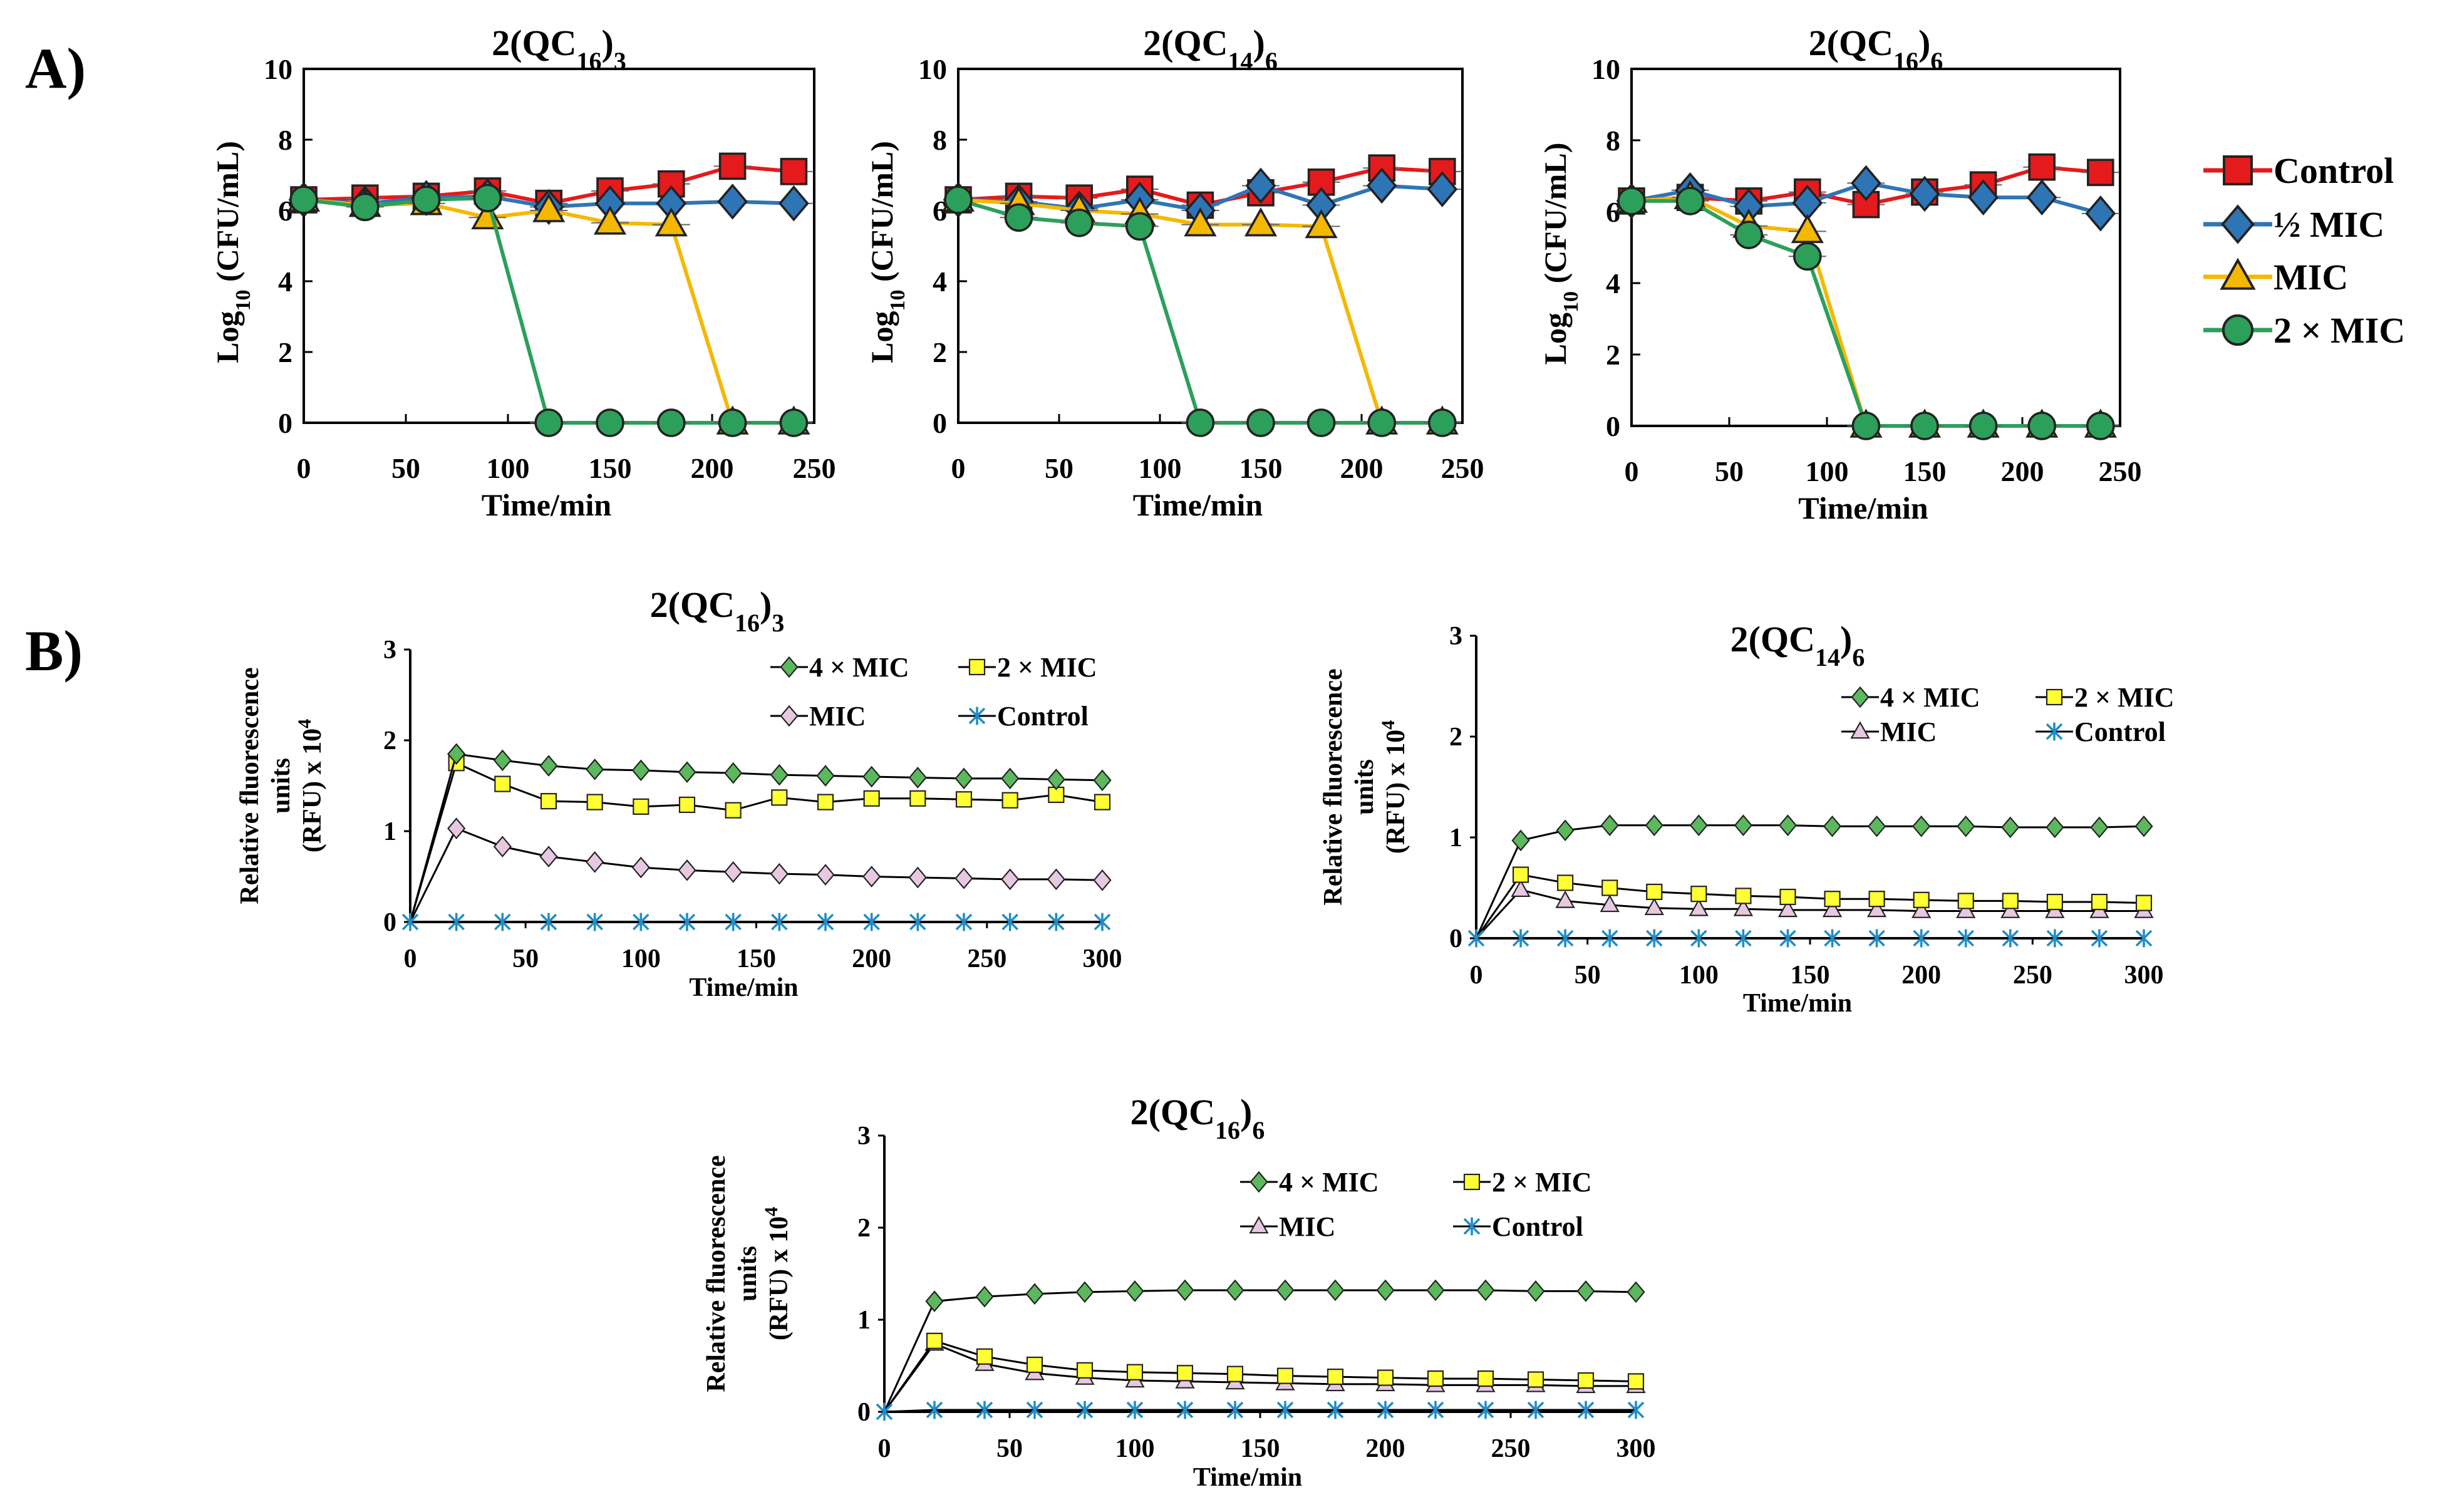 This screenshot has width=2452, height=1512. Describe the element at coordinates (1264, 1372) in the screenshot. I see `series-two_mic_b` at that location.